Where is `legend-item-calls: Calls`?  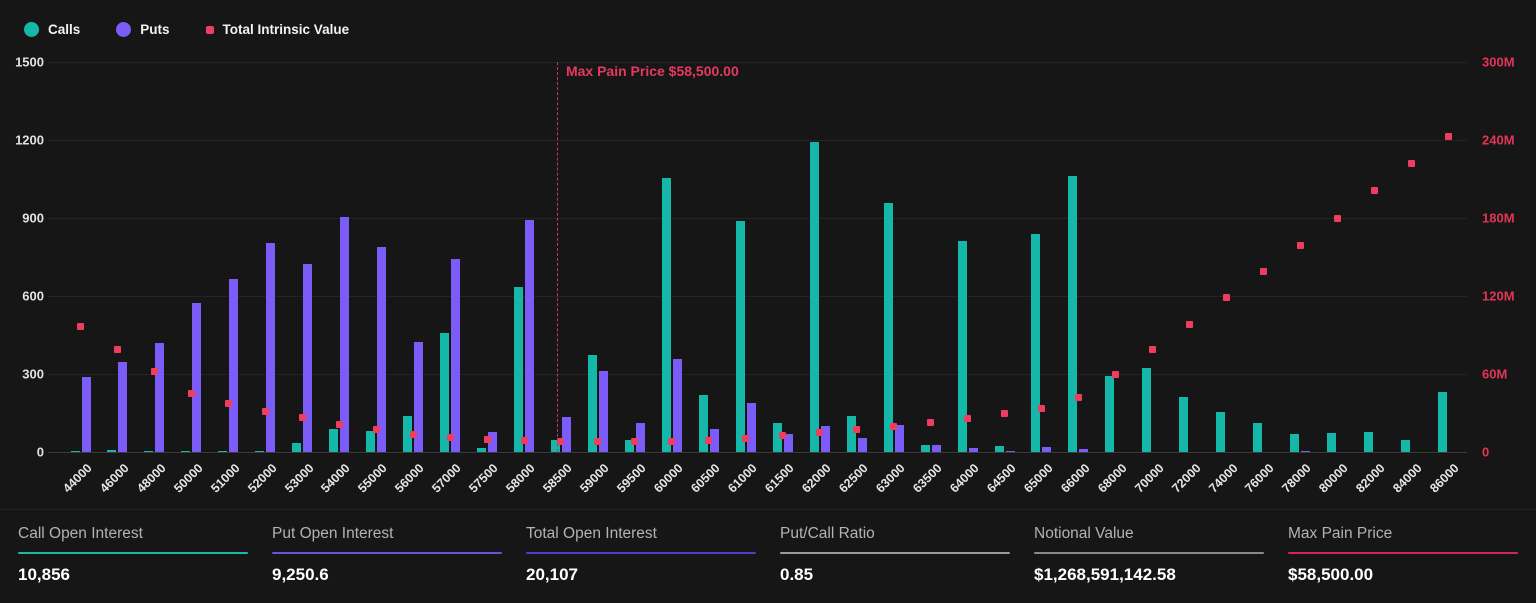
legend-item-calls: Calls is located at coordinates (52, 29).